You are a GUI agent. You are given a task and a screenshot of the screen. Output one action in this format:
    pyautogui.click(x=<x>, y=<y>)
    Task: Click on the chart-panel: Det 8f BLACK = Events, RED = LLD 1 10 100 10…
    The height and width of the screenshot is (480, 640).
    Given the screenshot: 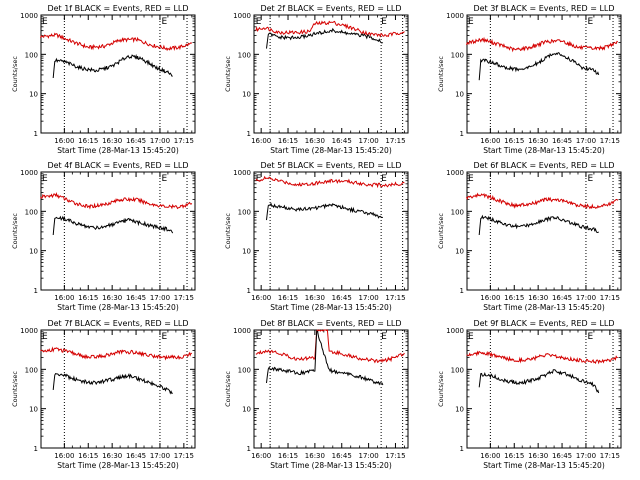 What is the action you would take?
    pyautogui.click(x=316, y=394)
    